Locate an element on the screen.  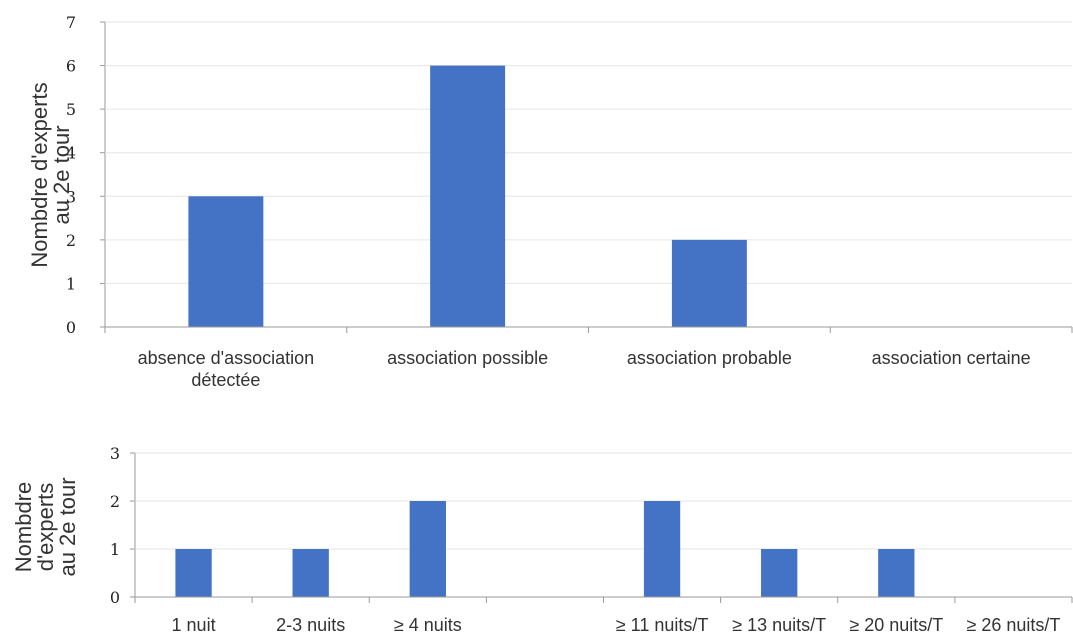
y-tick-label: 6 is located at coordinates (71, 66).